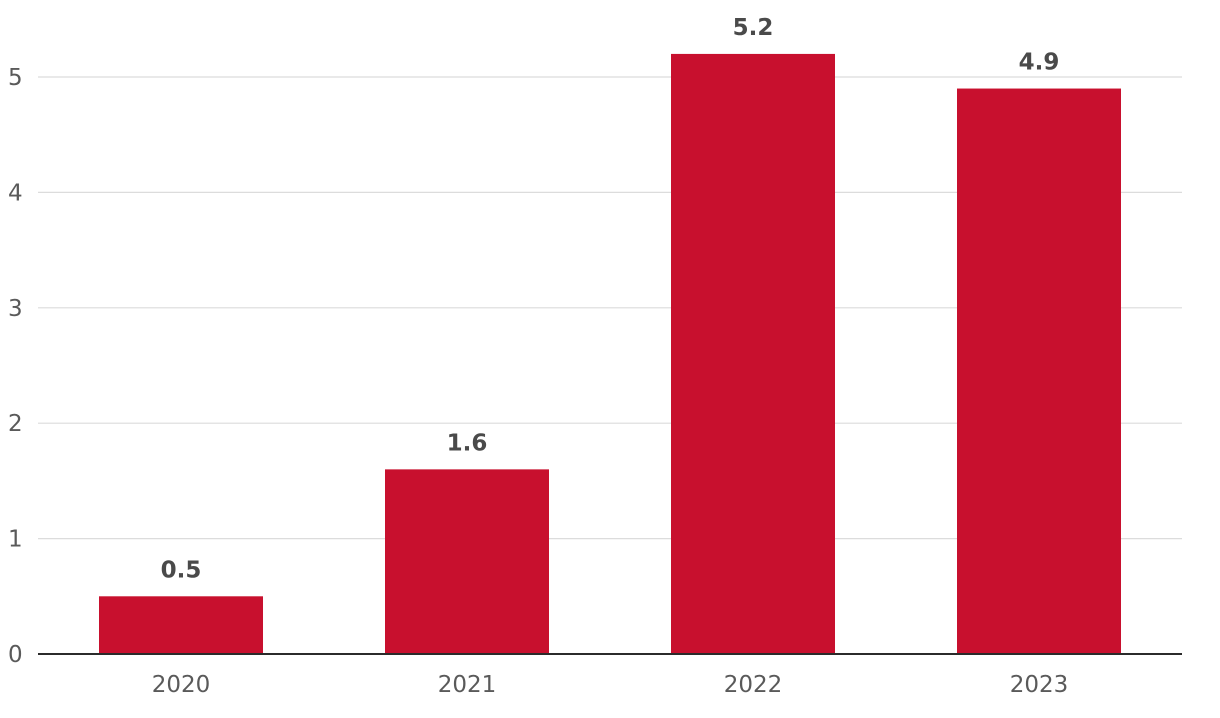 This screenshot has width=1220, height=718. Describe the element at coordinates (15, 193) in the screenshot. I see `y-tick-label: 4` at that location.